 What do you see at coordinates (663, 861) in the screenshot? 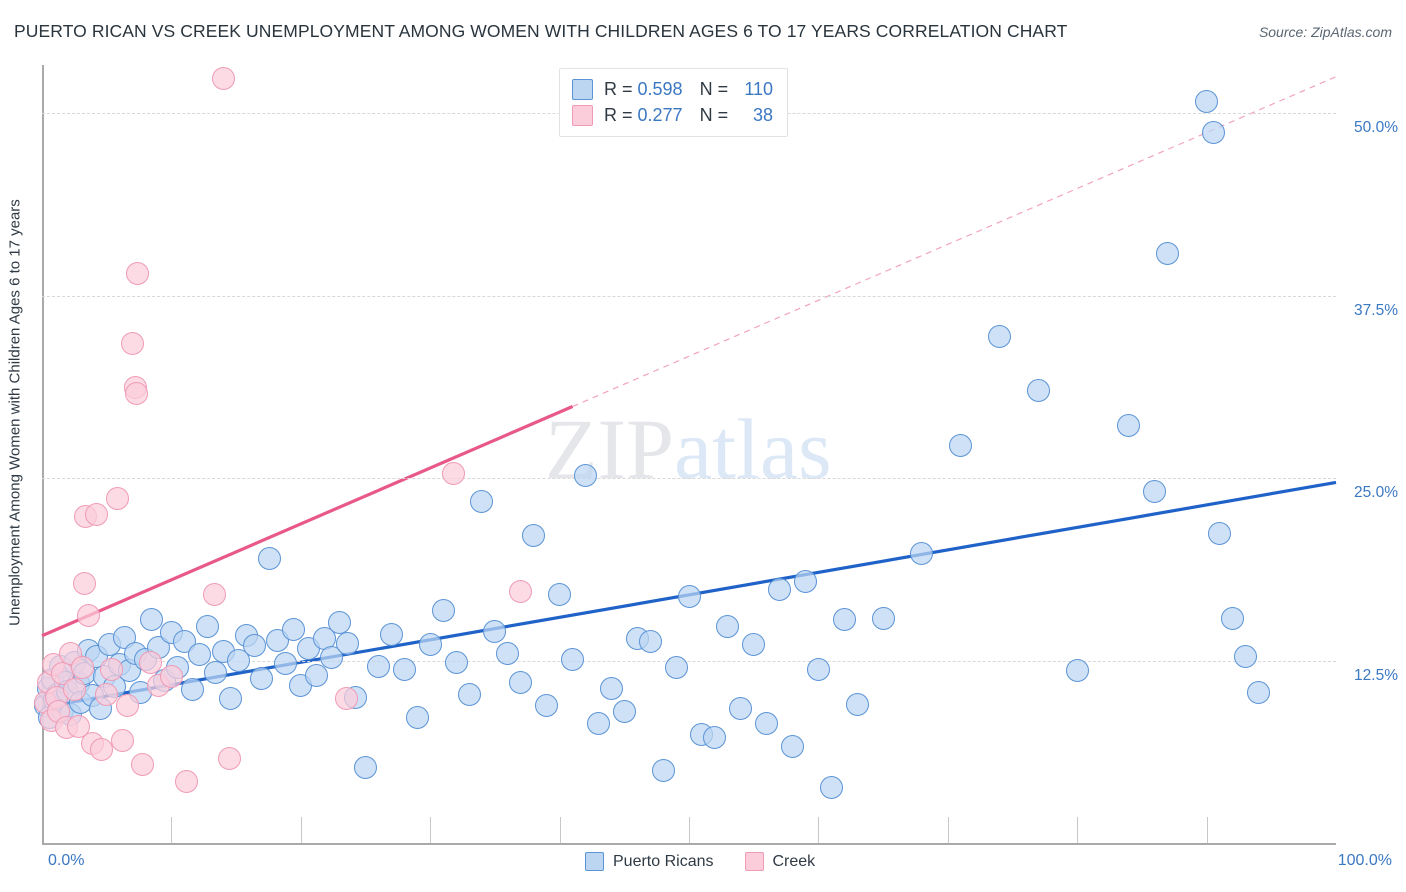
I see `legend-label-puerto-ricans: Puerto Ricans` at bounding box center [663, 861].